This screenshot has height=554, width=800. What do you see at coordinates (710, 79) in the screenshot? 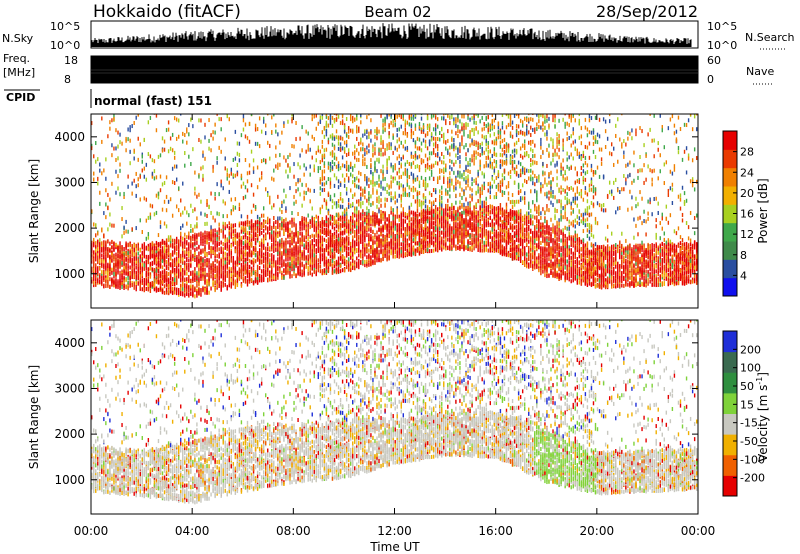
I see `nave-tick-bottom: 0` at bounding box center [710, 79].